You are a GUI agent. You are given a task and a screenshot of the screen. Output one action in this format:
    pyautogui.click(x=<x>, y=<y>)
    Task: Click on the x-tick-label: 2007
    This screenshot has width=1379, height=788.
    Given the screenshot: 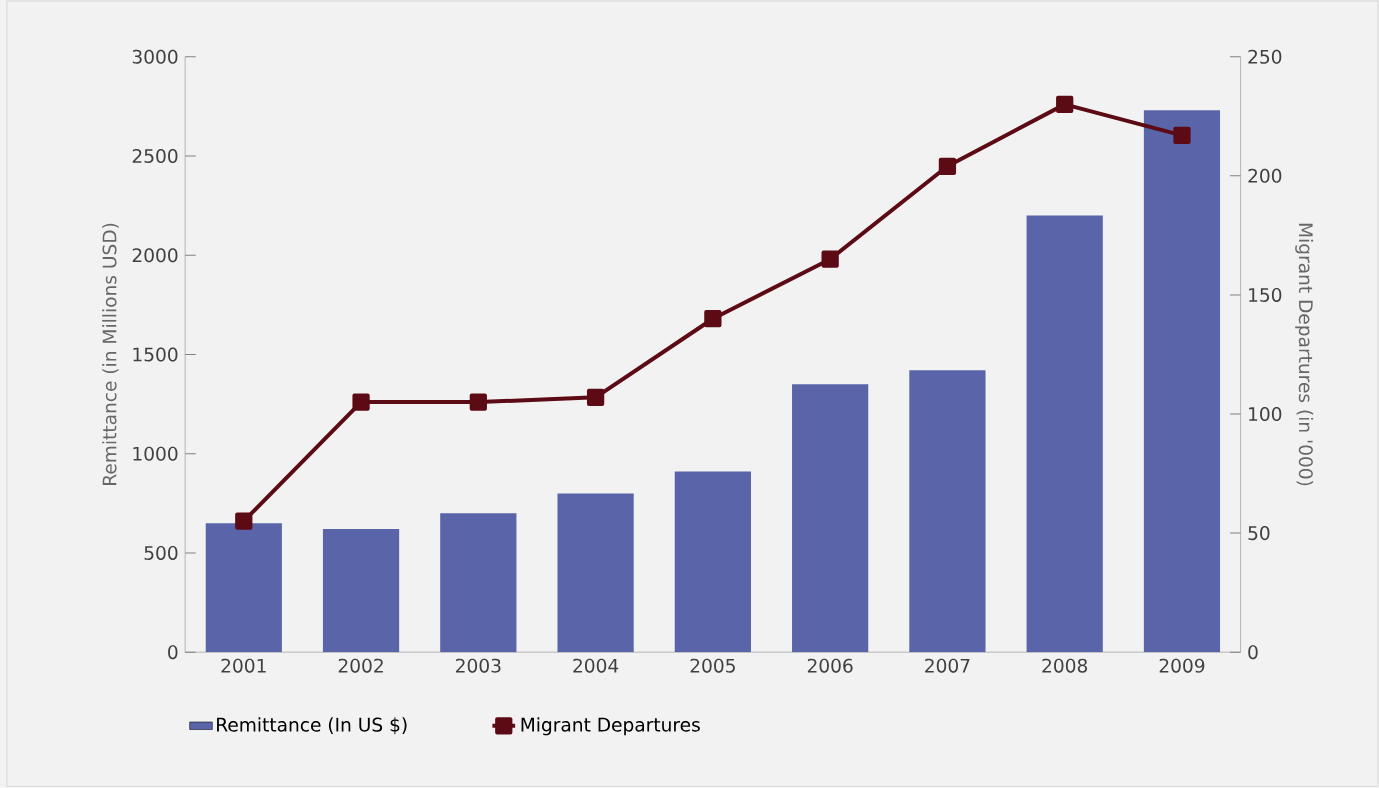 What is the action you would take?
    pyautogui.click(x=947, y=665)
    